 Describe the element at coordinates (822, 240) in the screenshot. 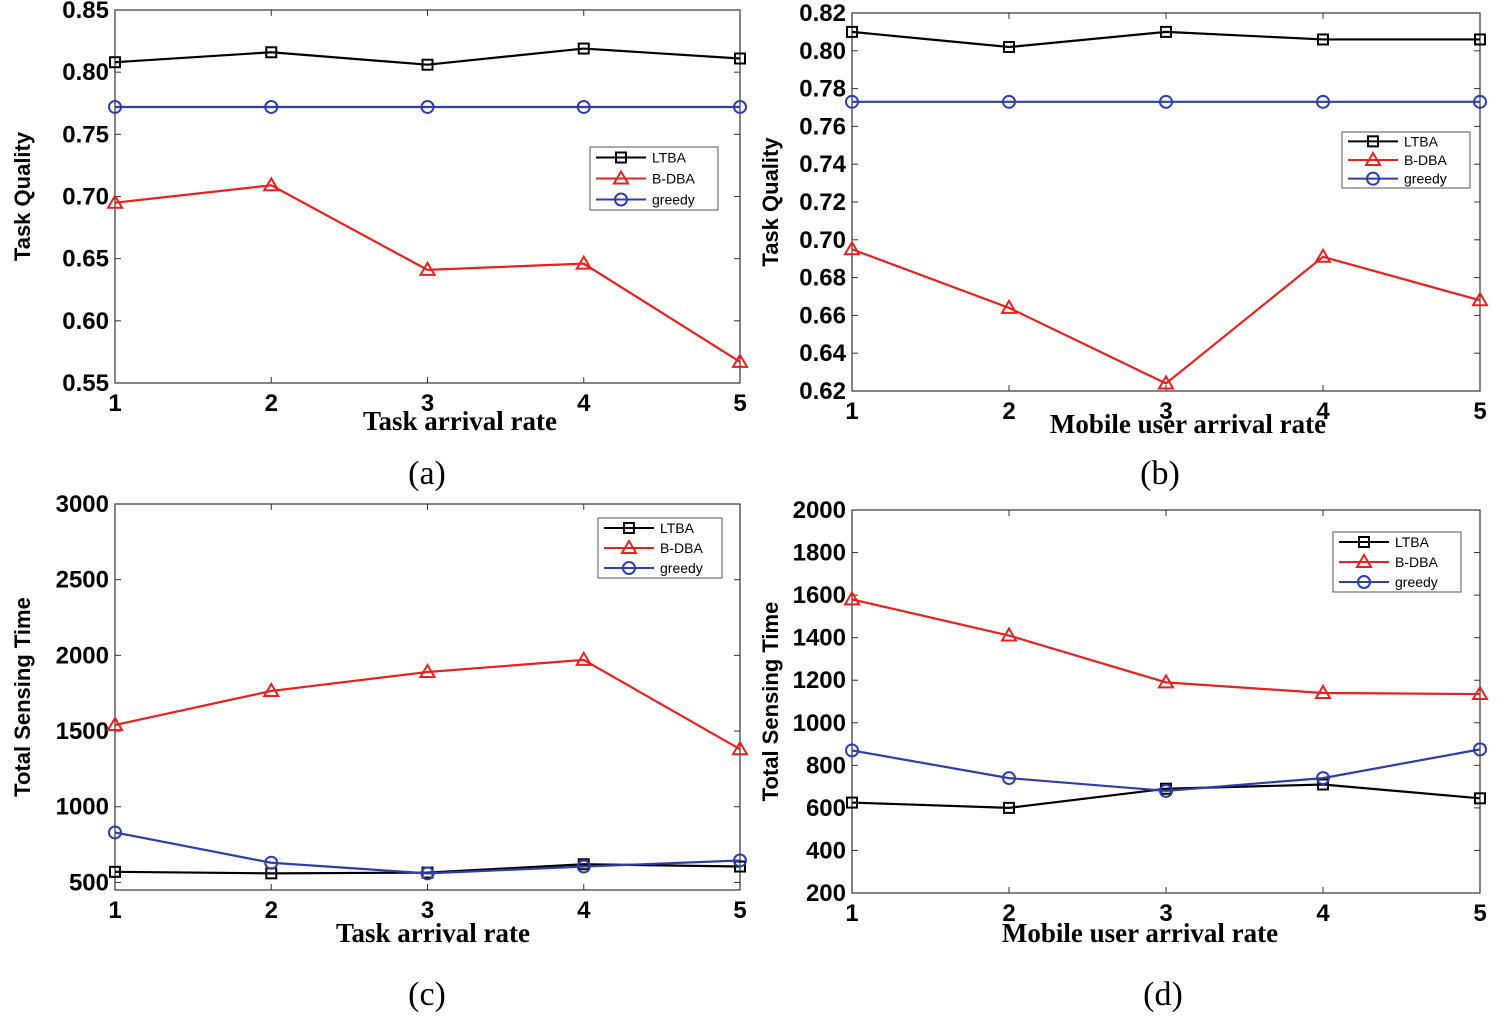

I see `y-tick-label: 0.70` at that location.